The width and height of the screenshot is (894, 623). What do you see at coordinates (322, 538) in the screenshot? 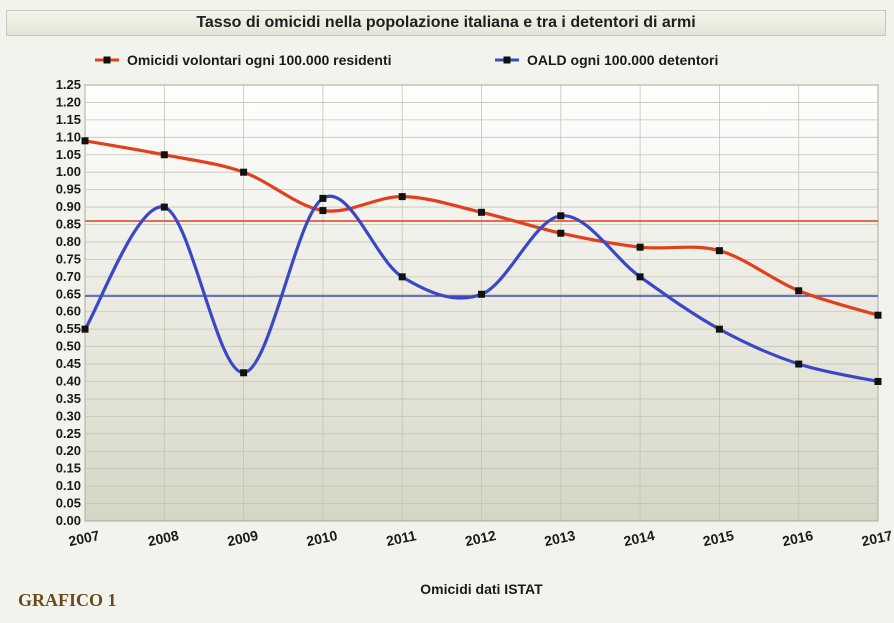
I see `x-tick-label: 2010` at bounding box center [322, 538].